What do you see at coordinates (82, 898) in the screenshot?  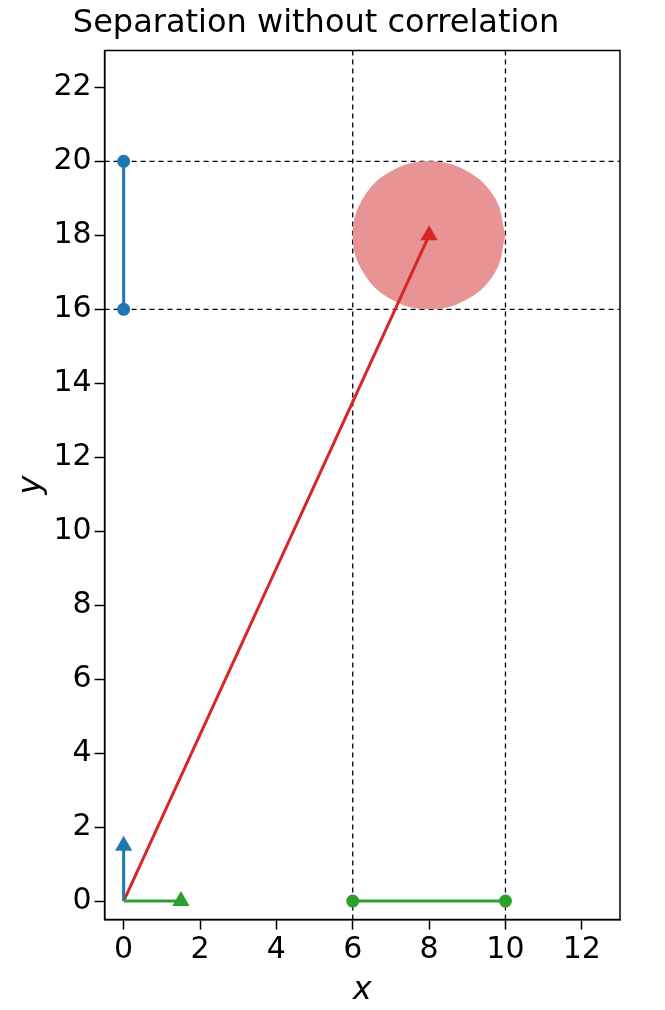 I see `y-tick-label: 0` at bounding box center [82, 898].